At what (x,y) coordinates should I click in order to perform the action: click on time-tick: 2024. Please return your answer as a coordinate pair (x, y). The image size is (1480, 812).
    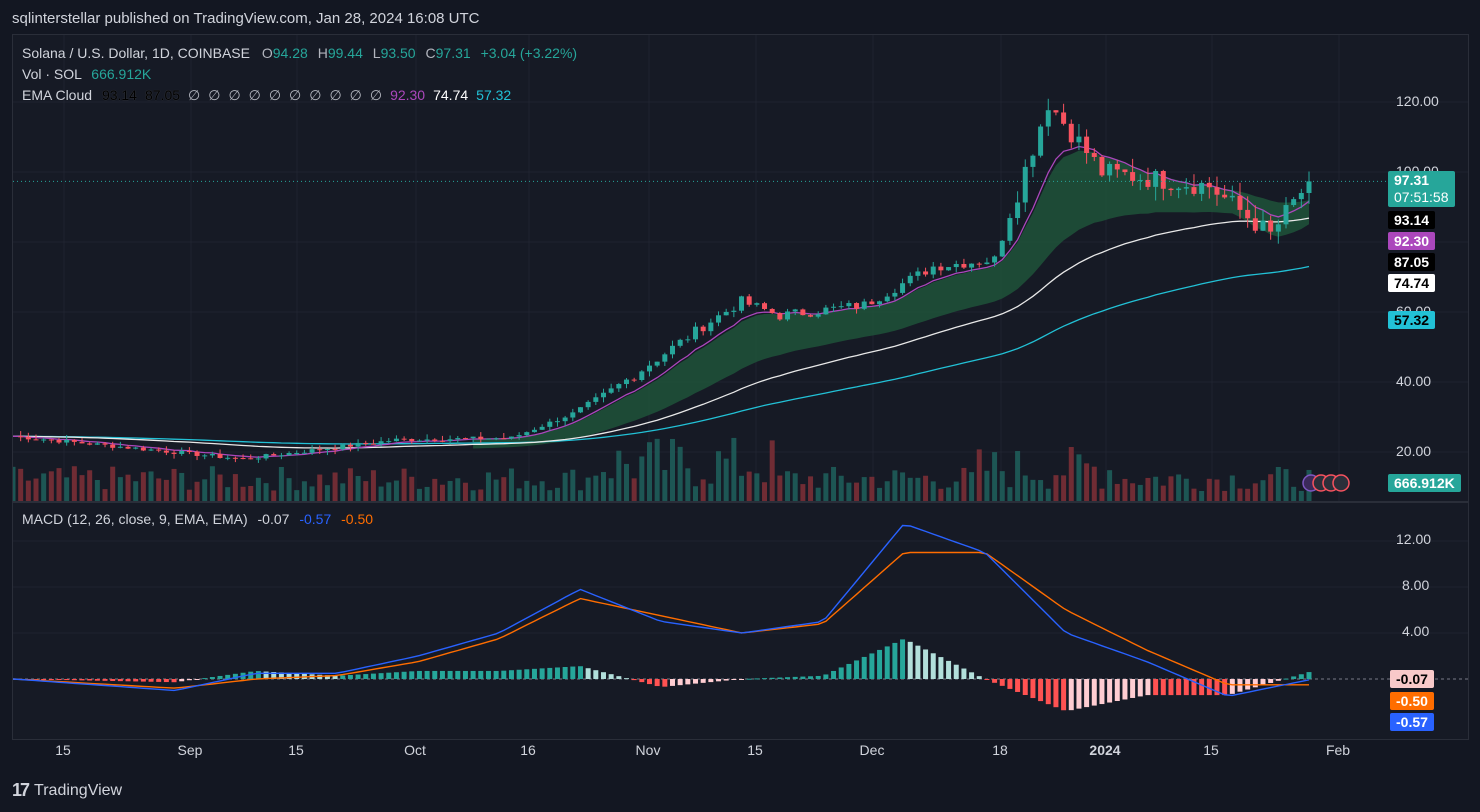
    Looking at the image, I should click on (1105, 750).